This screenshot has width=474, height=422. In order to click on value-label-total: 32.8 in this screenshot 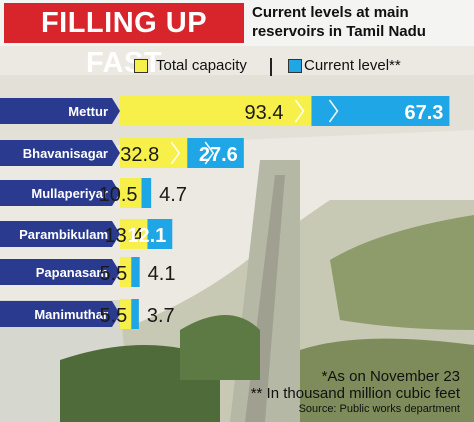, I will do `click(139, 155)`.